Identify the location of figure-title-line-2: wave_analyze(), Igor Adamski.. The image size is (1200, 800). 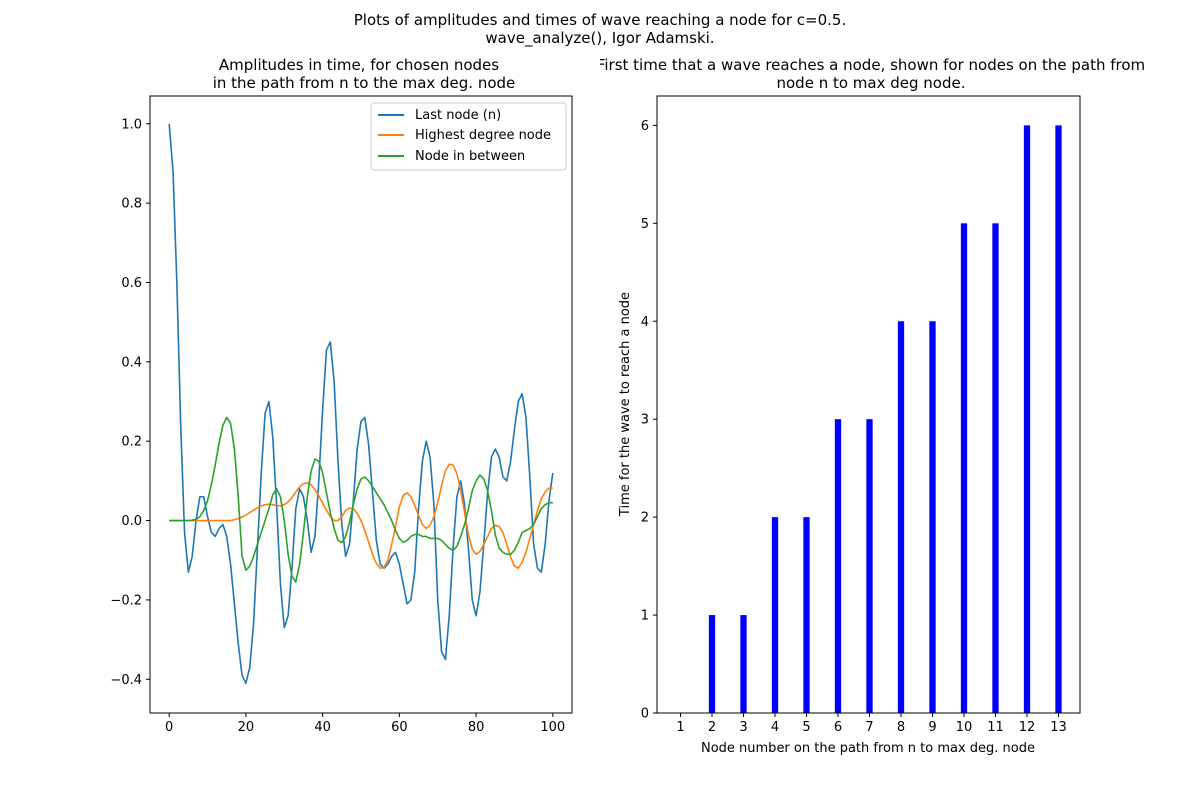
(600, 38).